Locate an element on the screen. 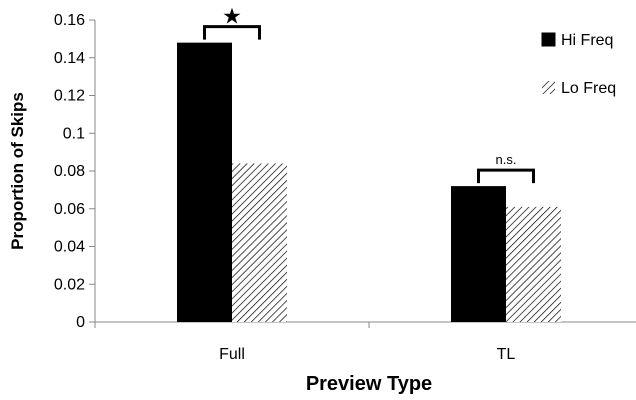 This screenshot has width=636, height=400. y-tick-label: 0.06 is located at coordinates (69, 209).